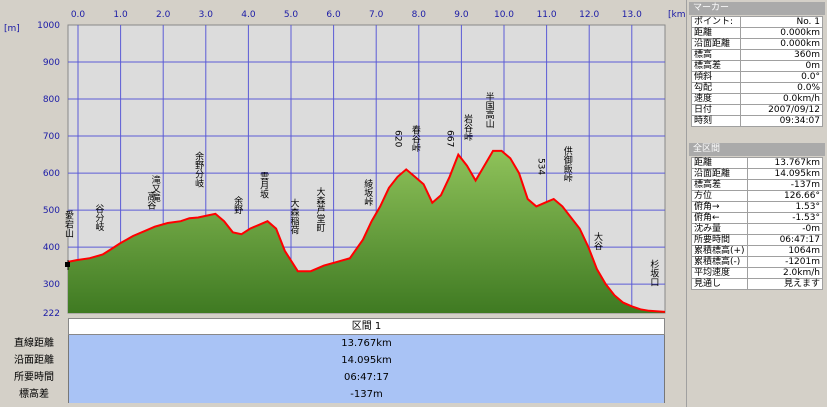 The height and width of the screenshot is (407, 827). I want to click on marker-key: 速度, so click(716, 99).